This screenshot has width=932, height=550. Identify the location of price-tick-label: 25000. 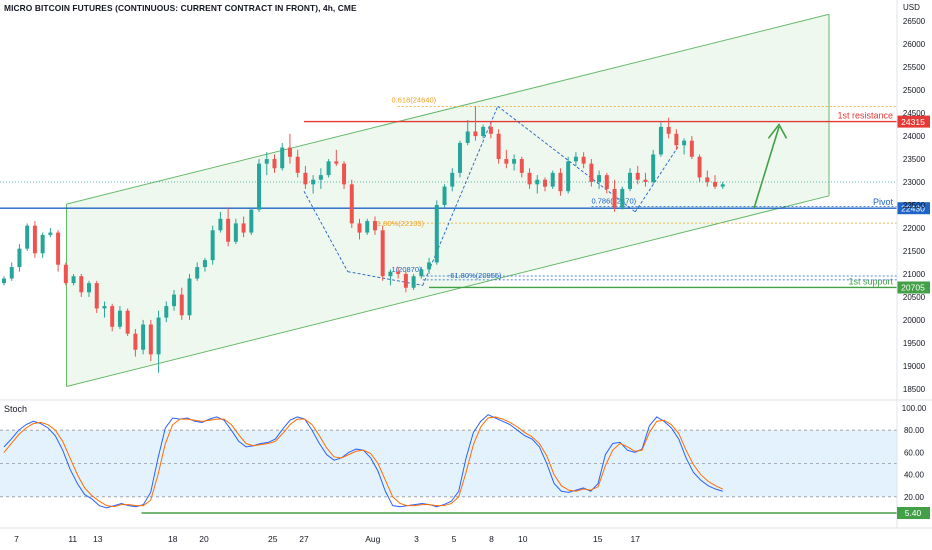
(914, 90).